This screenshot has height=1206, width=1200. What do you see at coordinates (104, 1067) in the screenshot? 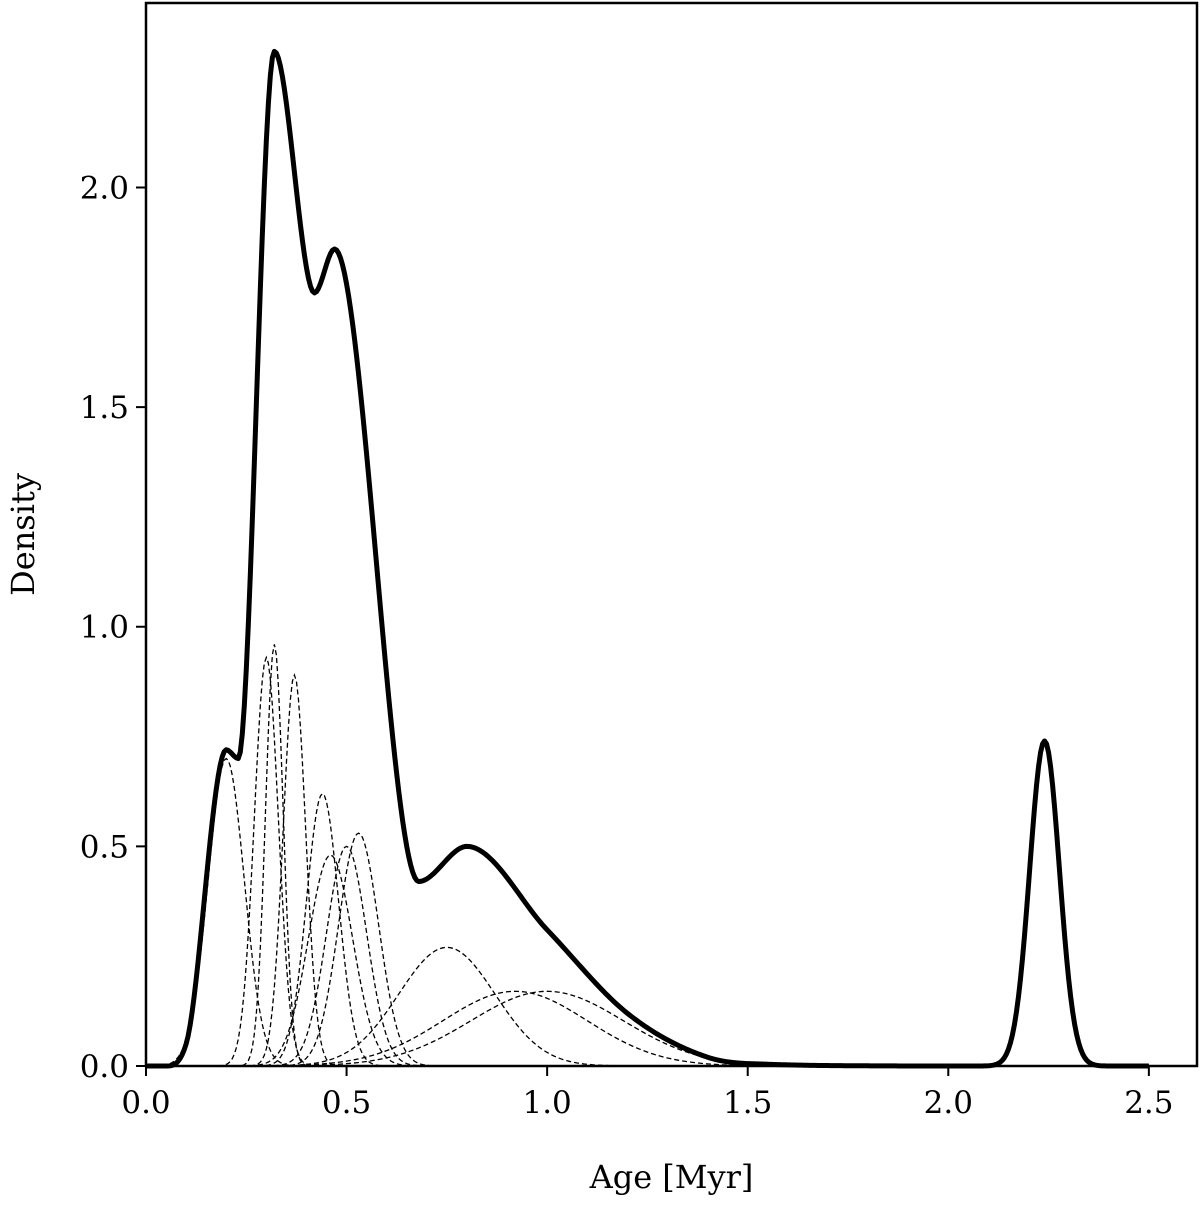
I see `y-tick-label: 0.0` at bounding box center [104, 1067].